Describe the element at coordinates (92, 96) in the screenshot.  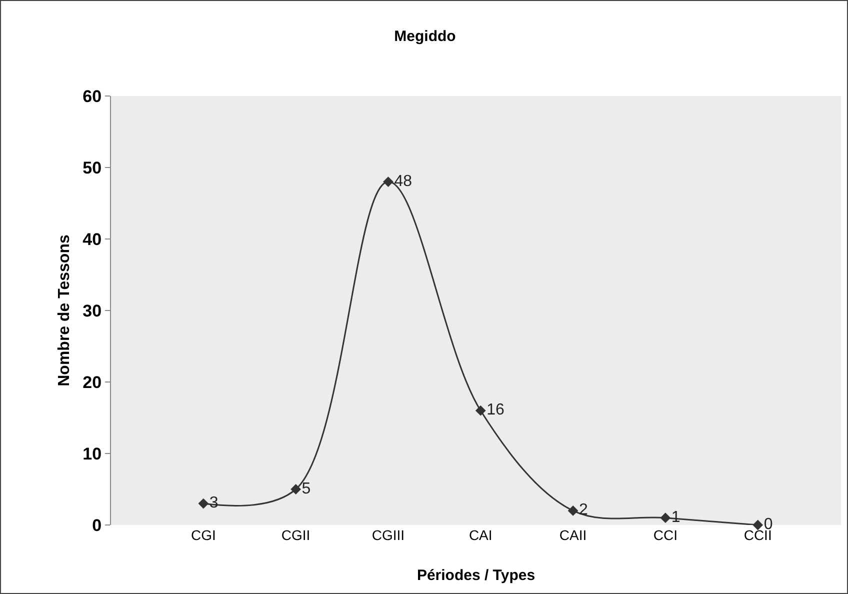
I see `y-tick-label: 60` at that location.